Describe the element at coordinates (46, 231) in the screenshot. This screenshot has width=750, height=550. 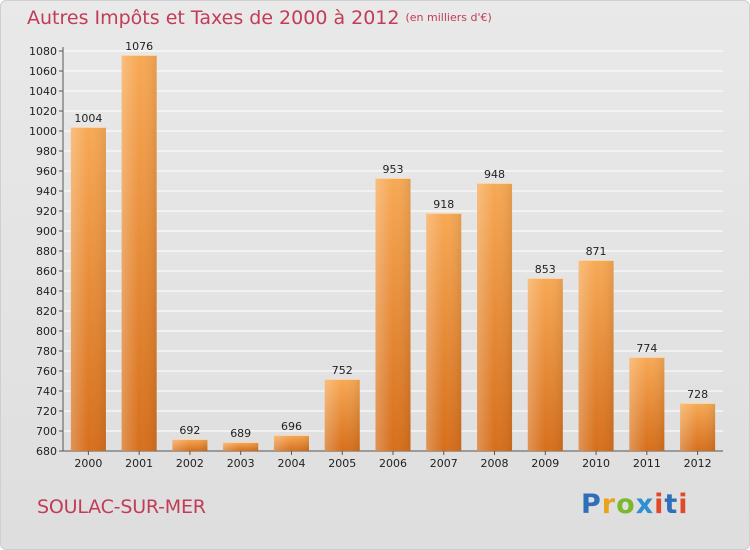
I see `y-tick-label: 900` at that location.